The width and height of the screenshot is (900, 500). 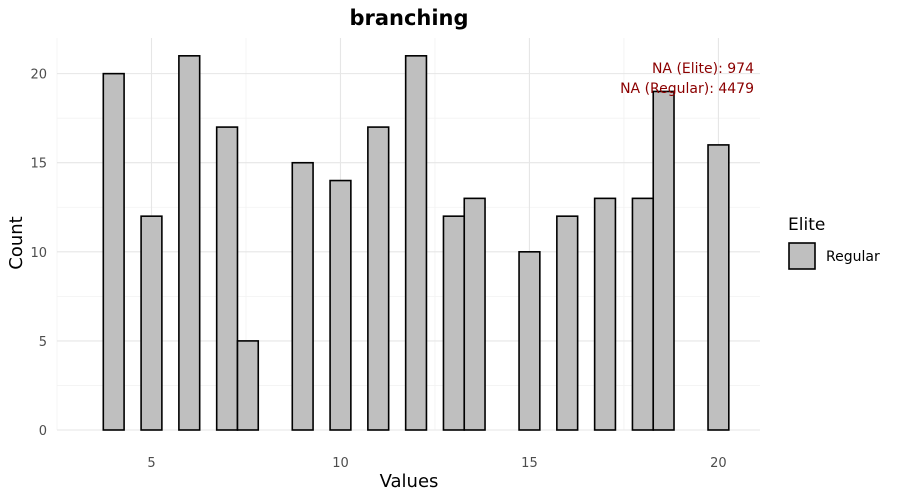 What do you see at coordinates (703, 69) in the screenshot?
I see `annotation-na-elite: NA (Elite): 974` at bounding box center [703, 69].